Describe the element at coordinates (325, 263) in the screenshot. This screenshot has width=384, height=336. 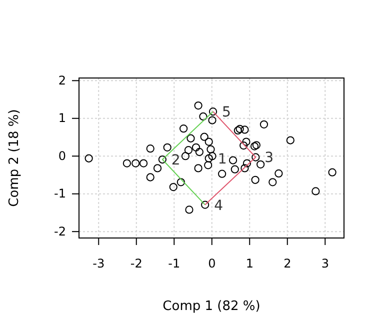
I see `x-tick-label: 3` at that location.